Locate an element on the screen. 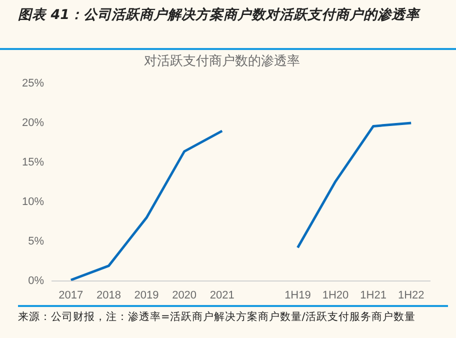  y-tick-label: 0% is located at coordinates (36, 280).